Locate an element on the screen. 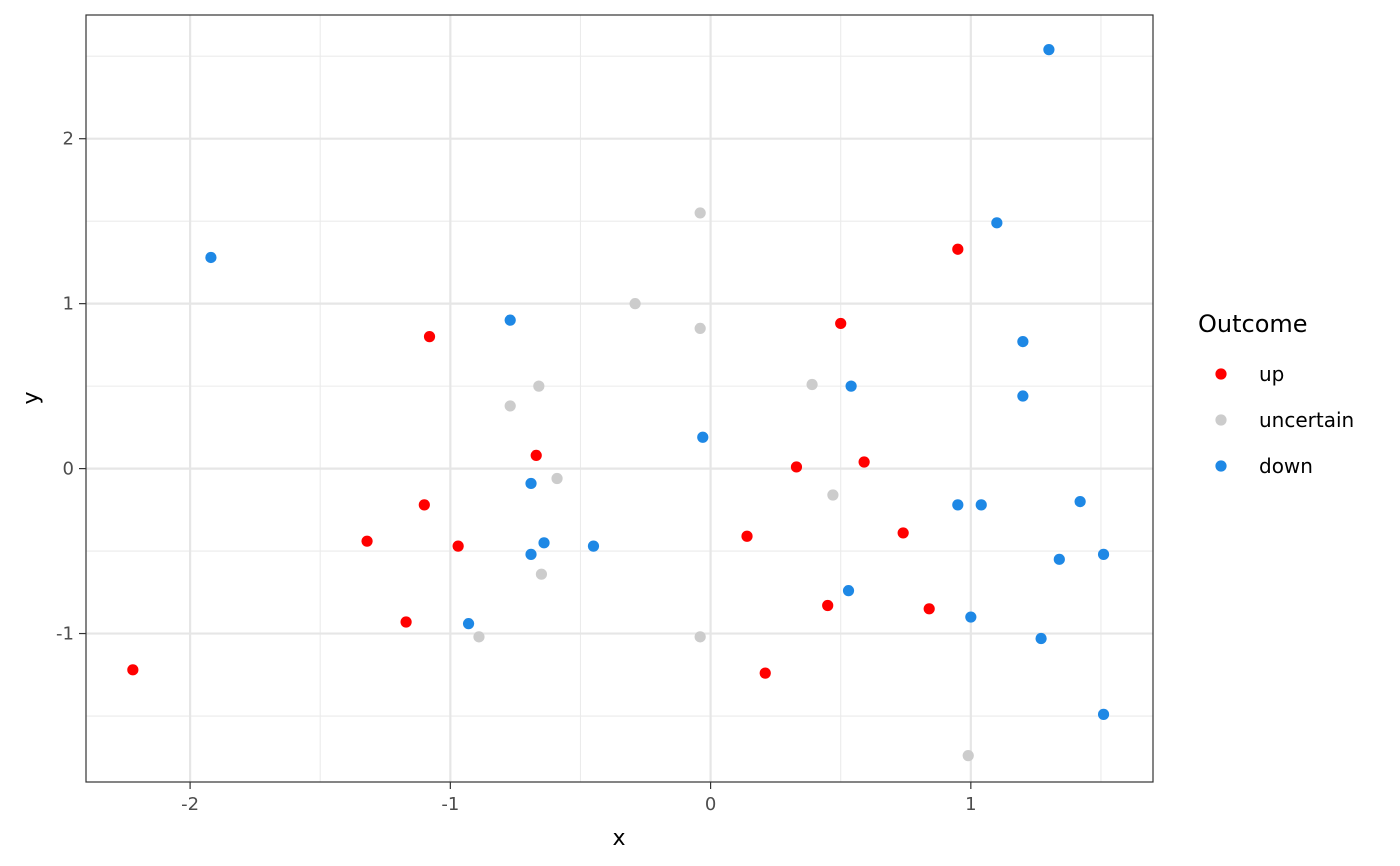 The image size is (1400, 866). y-axis-title: y is located at coordinates (31, 397).